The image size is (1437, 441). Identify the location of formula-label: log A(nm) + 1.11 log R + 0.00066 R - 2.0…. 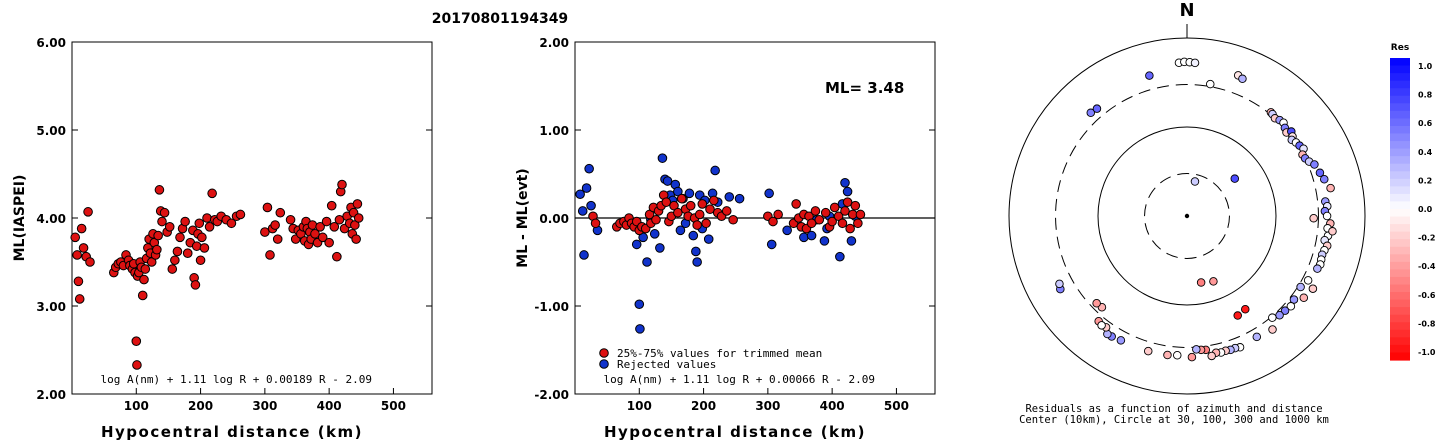
(739, 379).